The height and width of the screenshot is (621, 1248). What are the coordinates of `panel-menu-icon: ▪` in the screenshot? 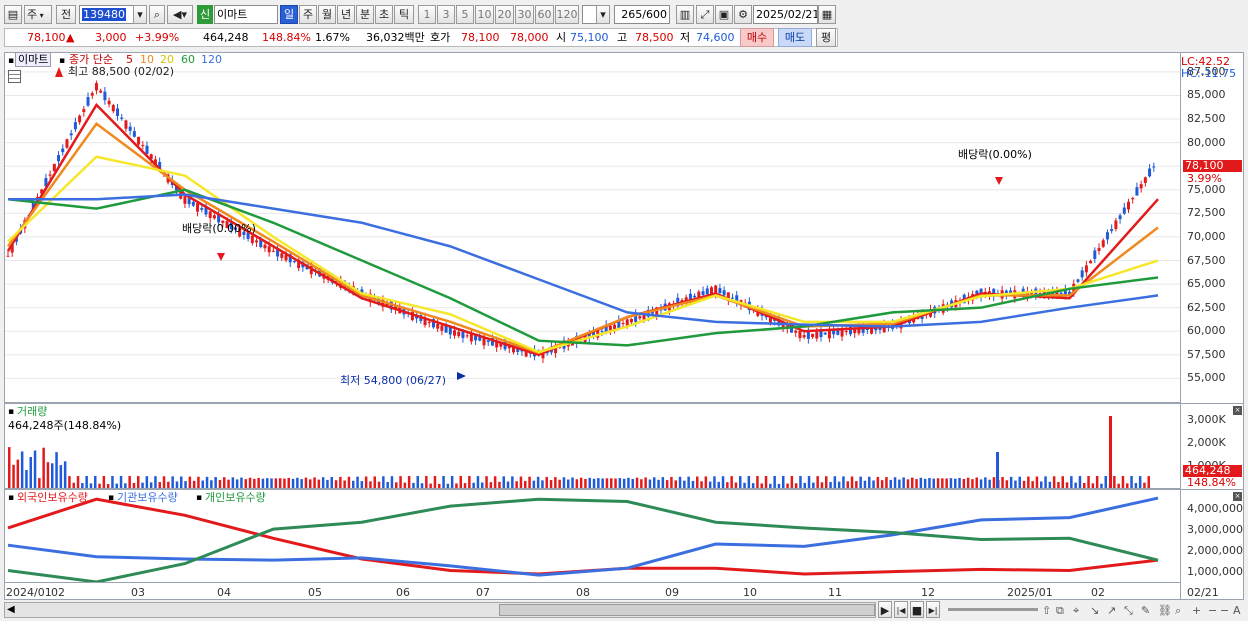 It's located at (11, 61).